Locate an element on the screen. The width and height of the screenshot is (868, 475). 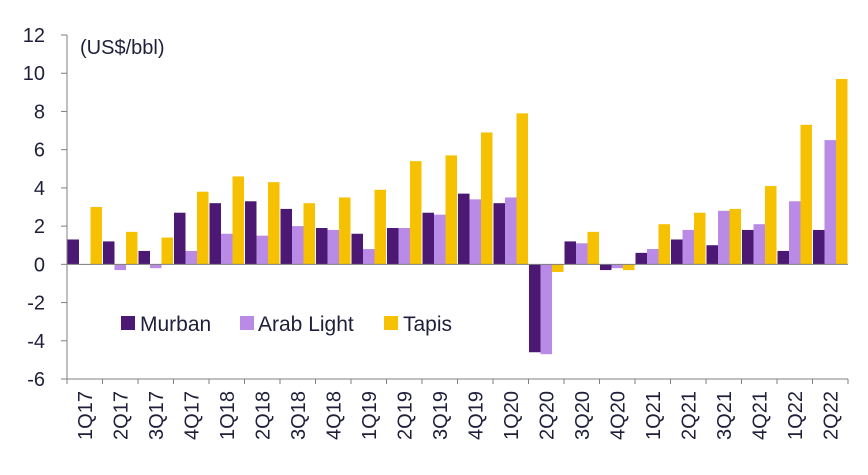
legend: Murban Arab Light Tapis is located at coordinates (286, 324).